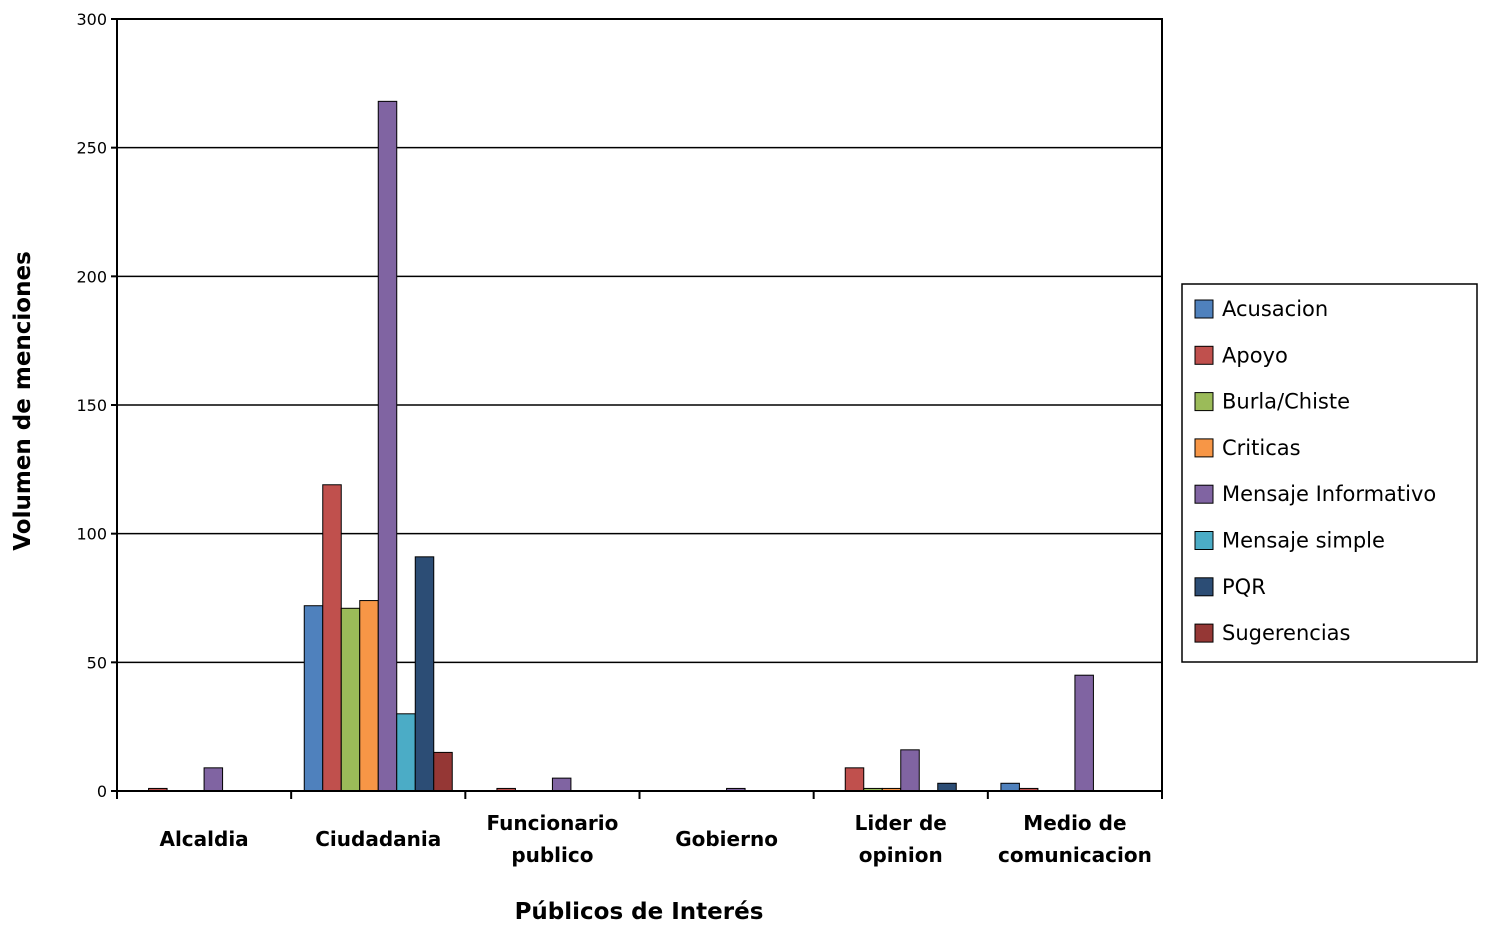 The width and height of the screenshot is (1487, 926). I want to click on x-tick-label: Medio de, so click(1074, 823).